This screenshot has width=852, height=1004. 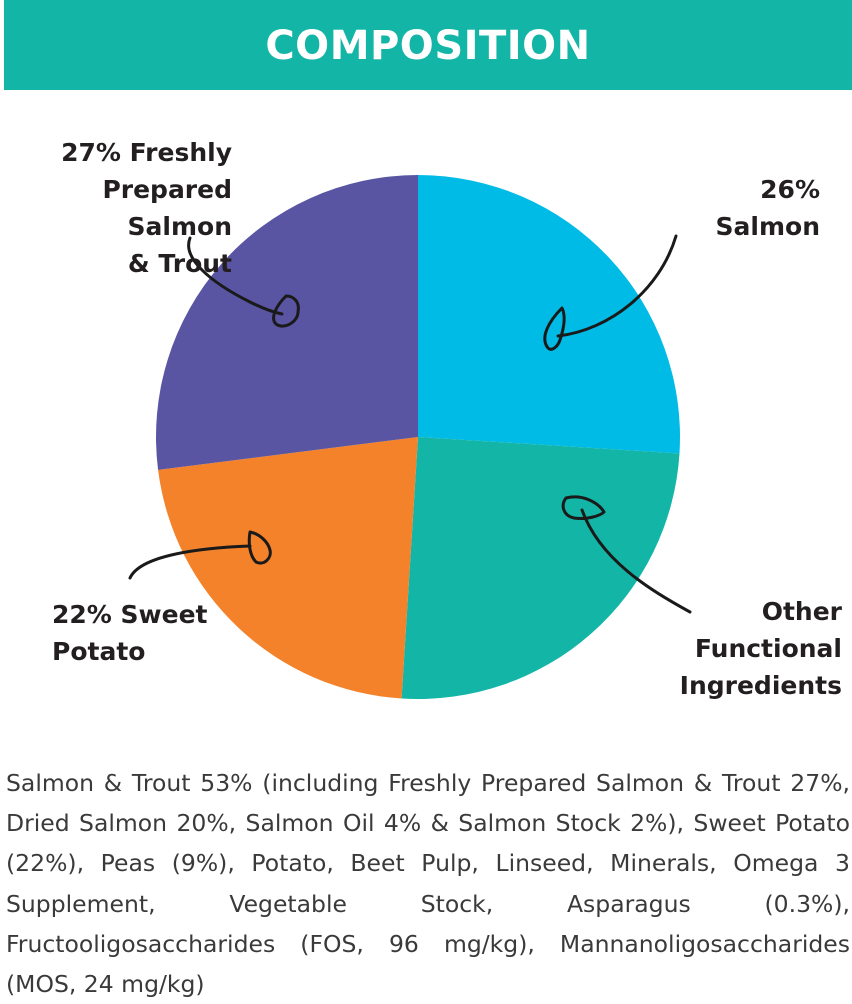 What do you see at coordinates (146, 208) in the screenshot?
I see `label-fresh-salmon-trout: 27% Freshly Prepared Salmon & Trout` at bounding box center [146, 208].